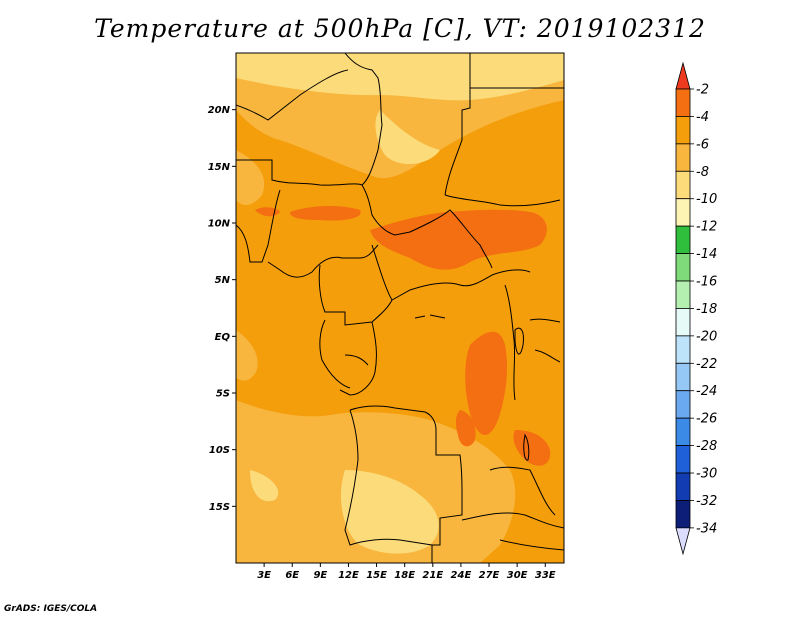 The image size is (800, 618). I want to click on colorbar-label: -26, so click(706, 419).